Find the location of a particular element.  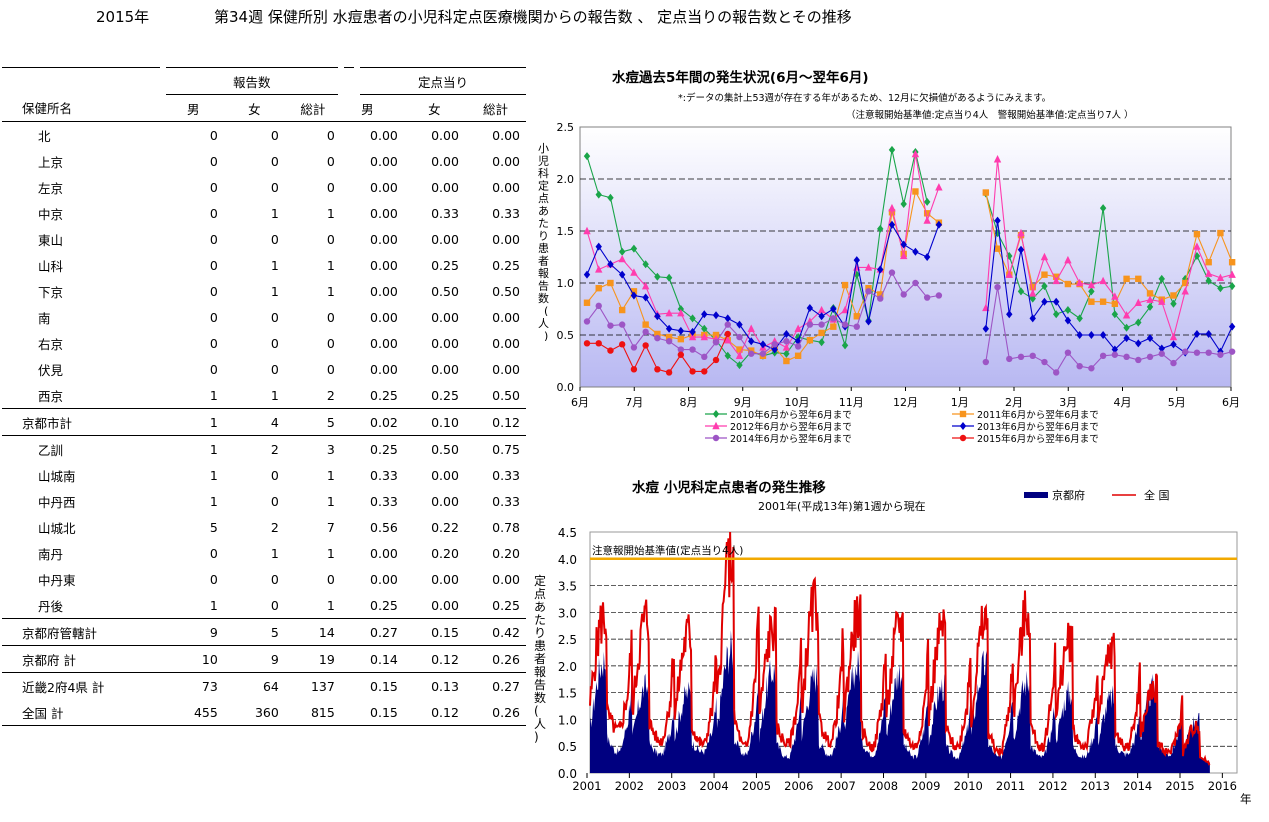

cell-pm: 0.25 is located at coordinates (384, 395).